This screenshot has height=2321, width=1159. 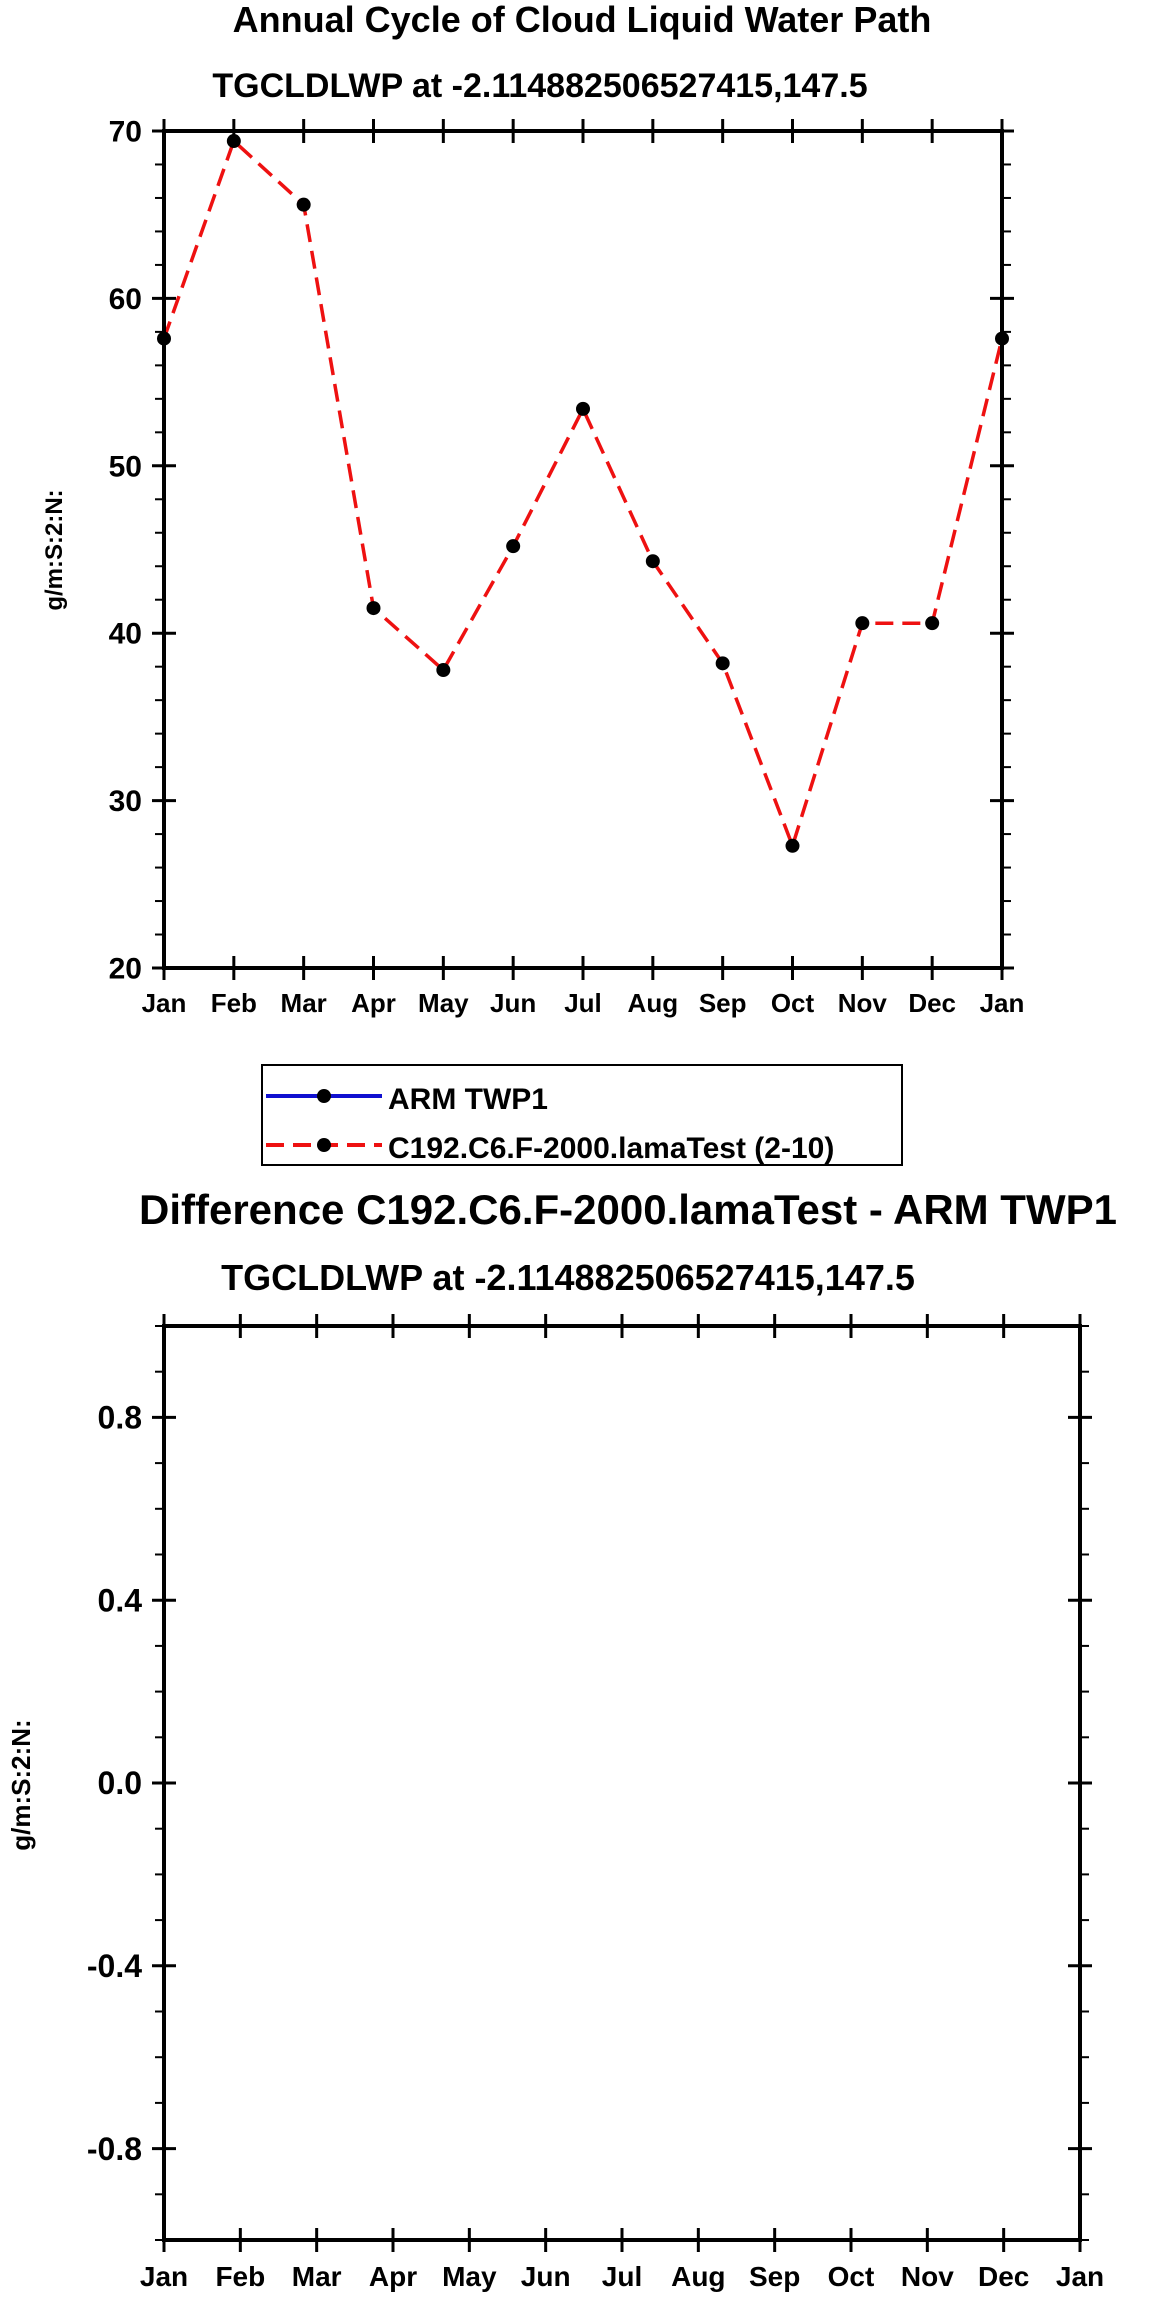 What do you see at coordinates (373, 1003) in the screenshot?
I see `top-xtick-label: Apr` at bounding box center [373, 1003].